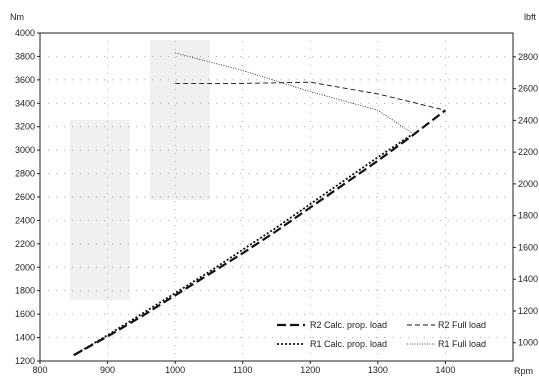 Image resolution: width=539 pixels, height=378 pixels. Describe the element at coordinates (530, 17) in the screenshot. I see `y-axis-label-right: lbft` at that location.